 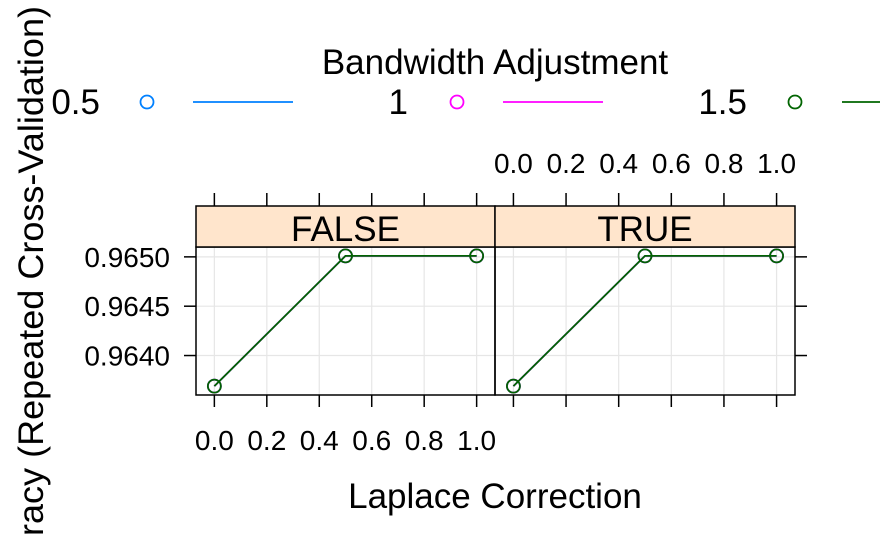 What do you see at coordinates (398, 102) in the screenshot?
I see `legend-label: 1` at bounding box center [398, 102].